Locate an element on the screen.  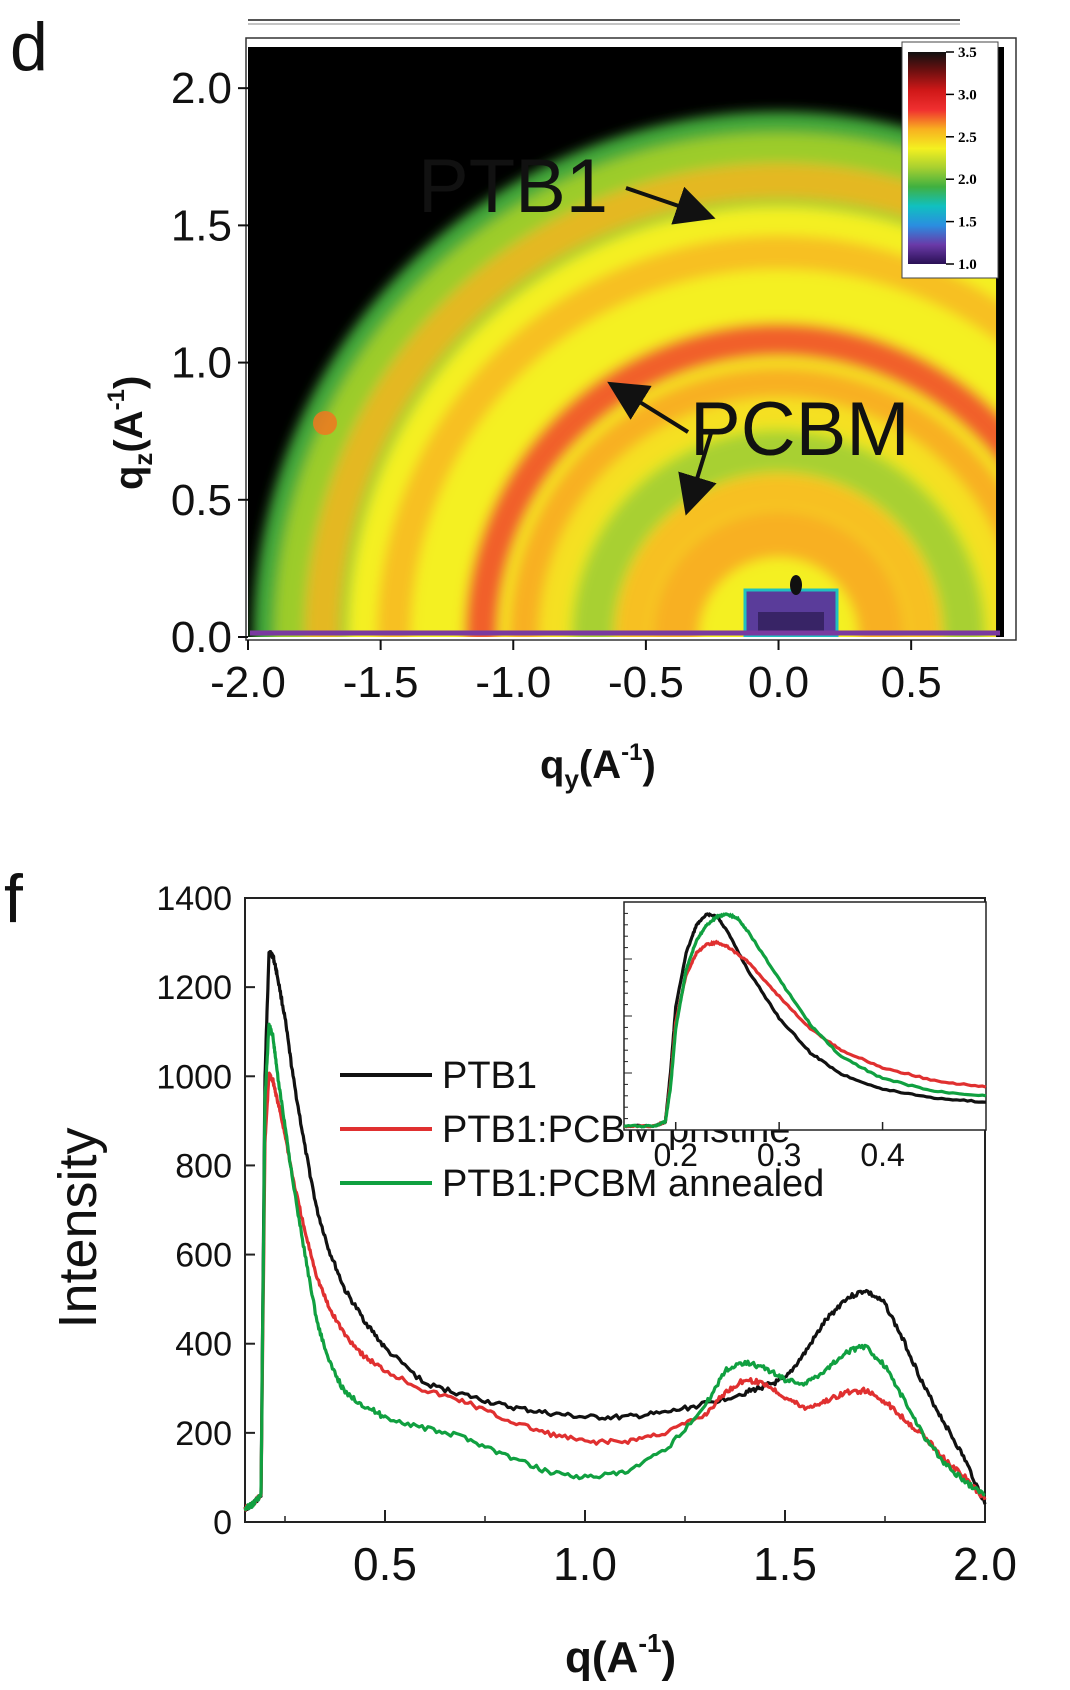
d-xlabel-q: q is located at coordinates (552, 765).